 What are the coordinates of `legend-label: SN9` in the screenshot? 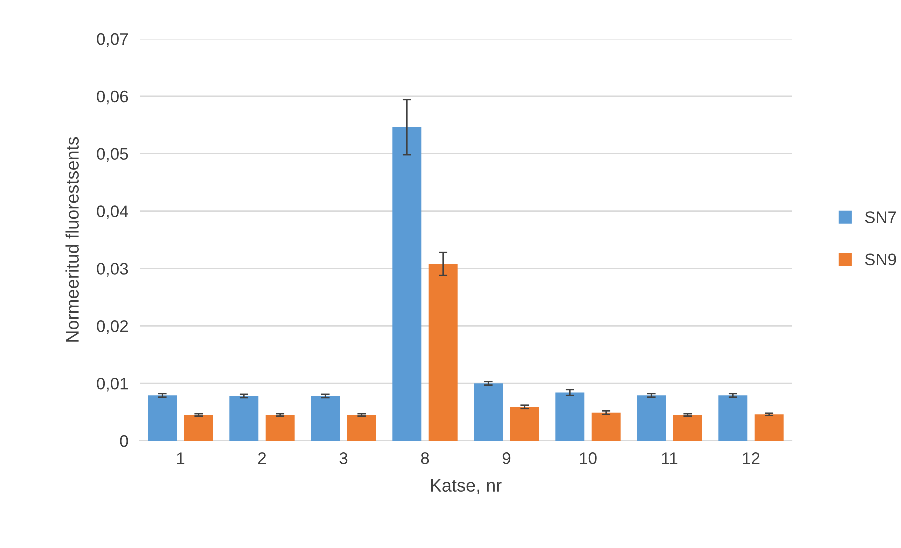 It's located at (880, 260).